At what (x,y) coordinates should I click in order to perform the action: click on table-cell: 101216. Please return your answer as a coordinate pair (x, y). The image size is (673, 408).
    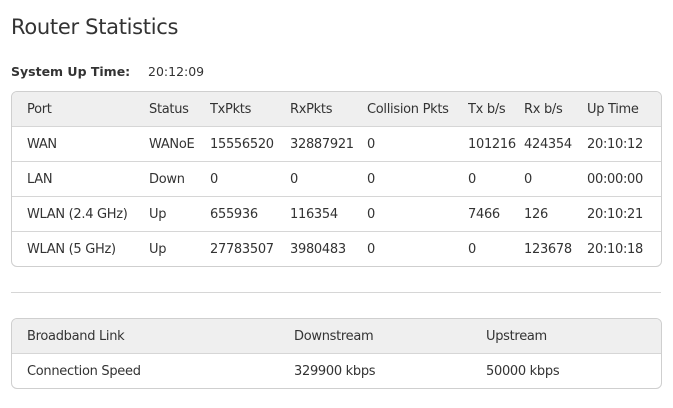
    Looking at the image, I should click on (496, 144).